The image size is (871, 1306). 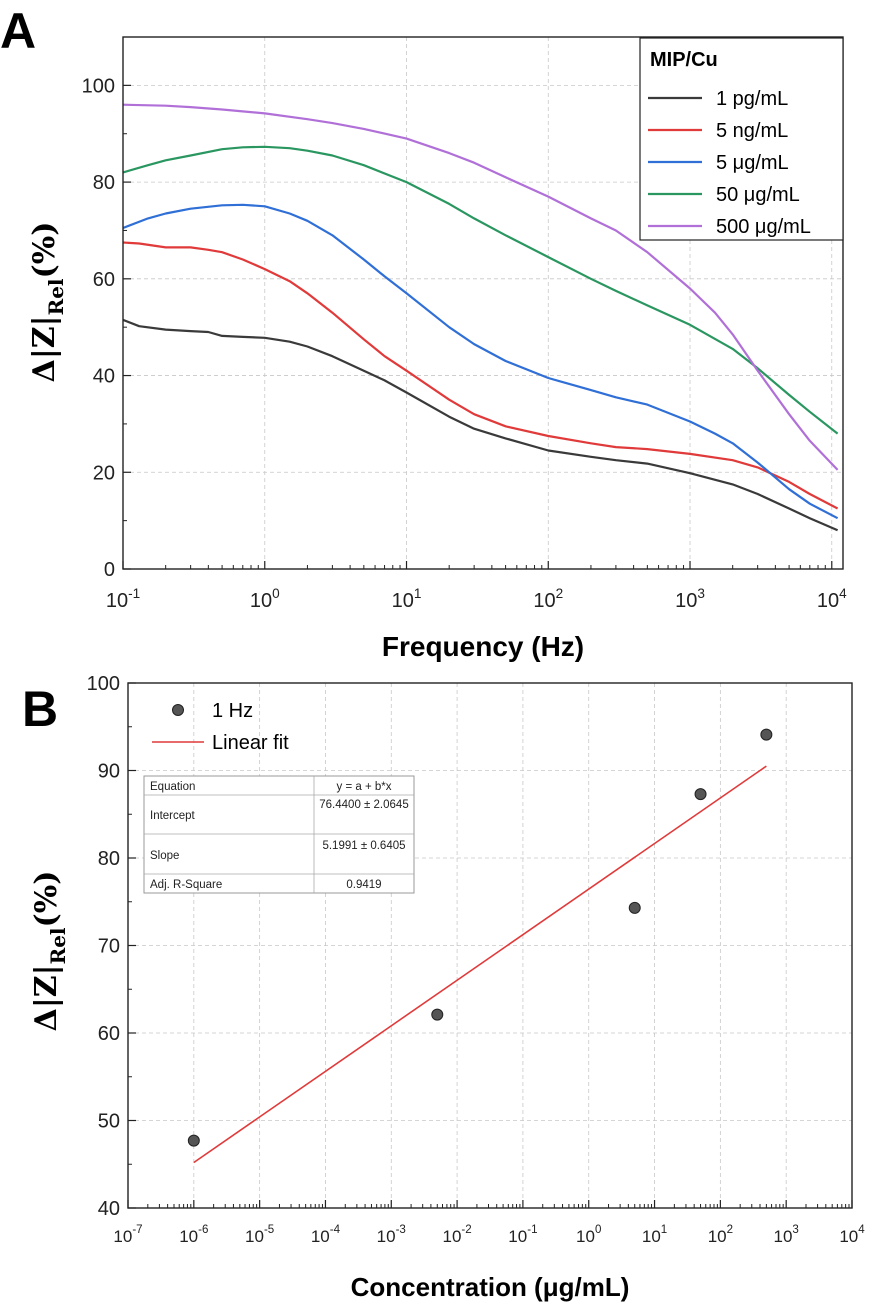 I want to click on legend-label: 50 μg/mL, so click(x=758, y=195).